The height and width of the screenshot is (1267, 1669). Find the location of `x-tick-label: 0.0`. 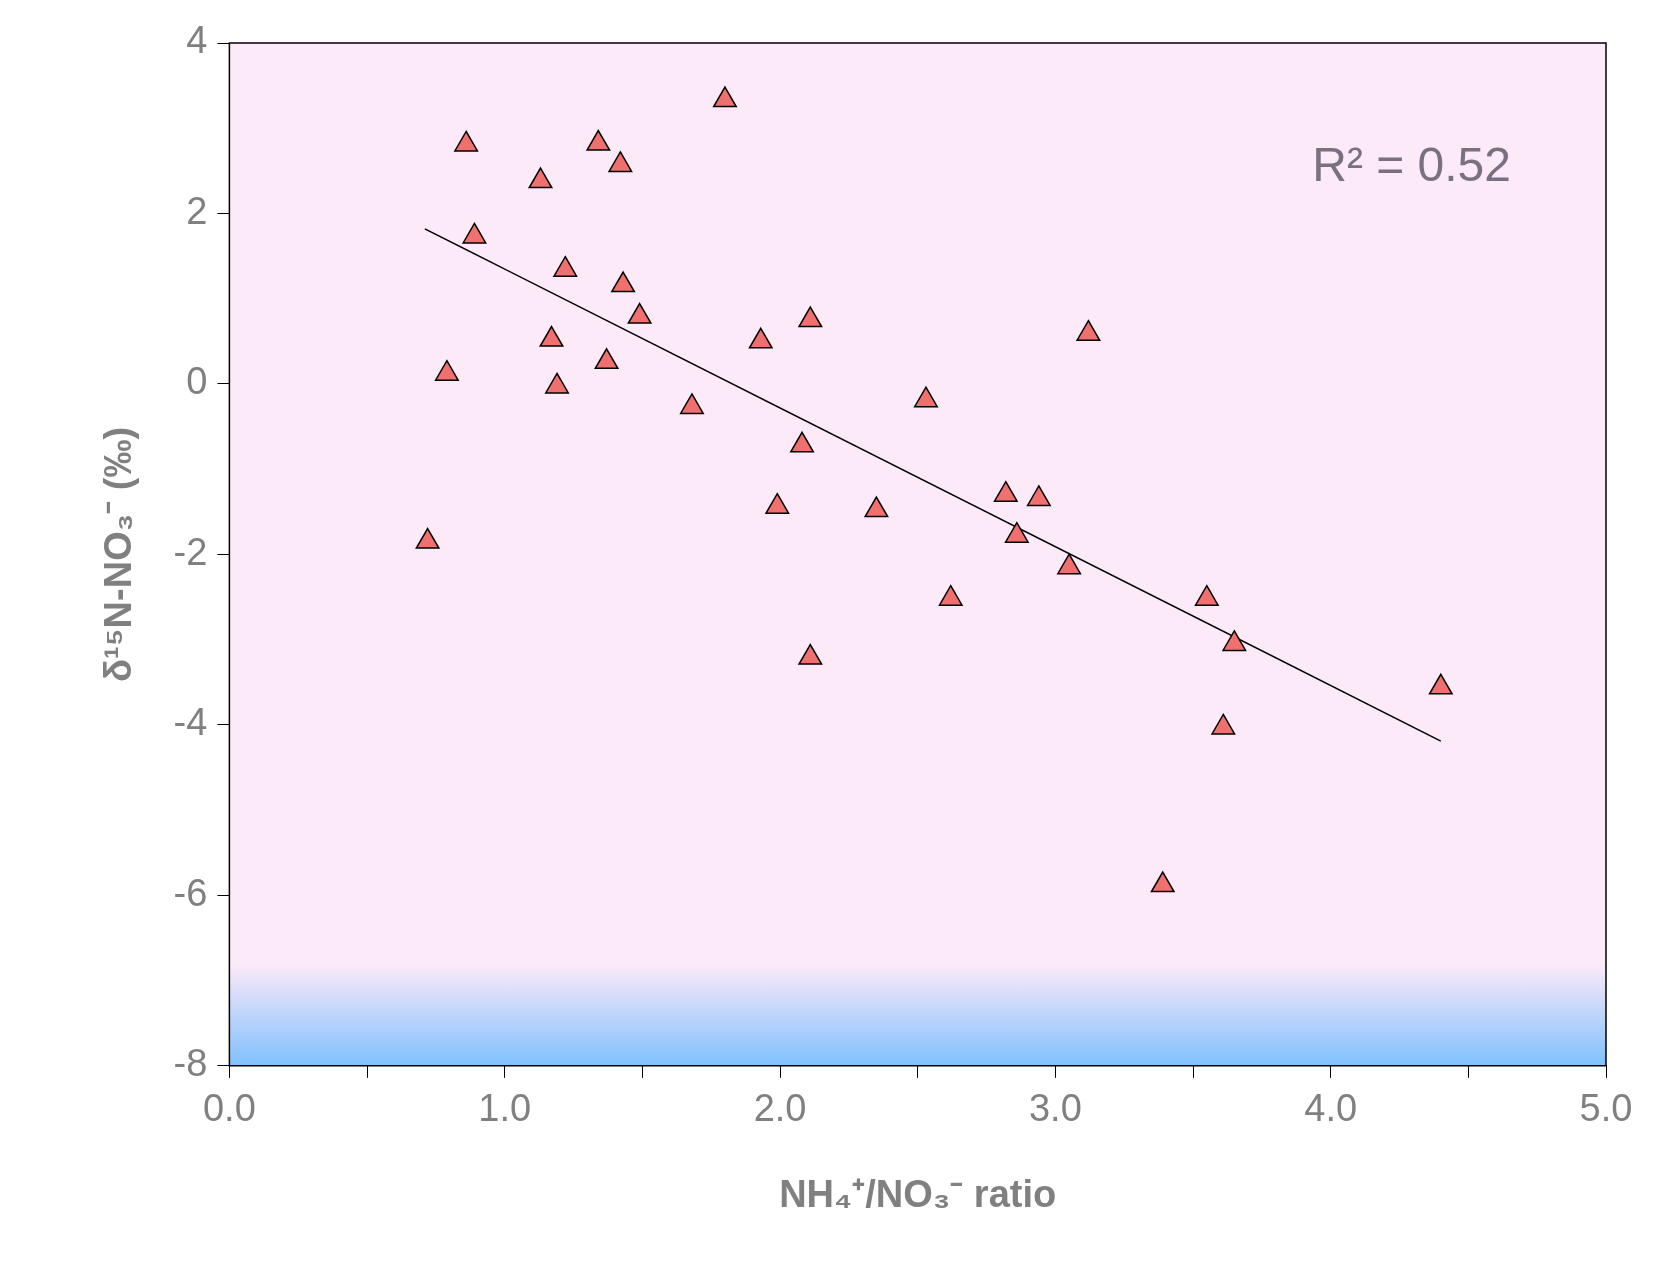

x-tick-label: 0.0 is located at coordinates (229, 1108).